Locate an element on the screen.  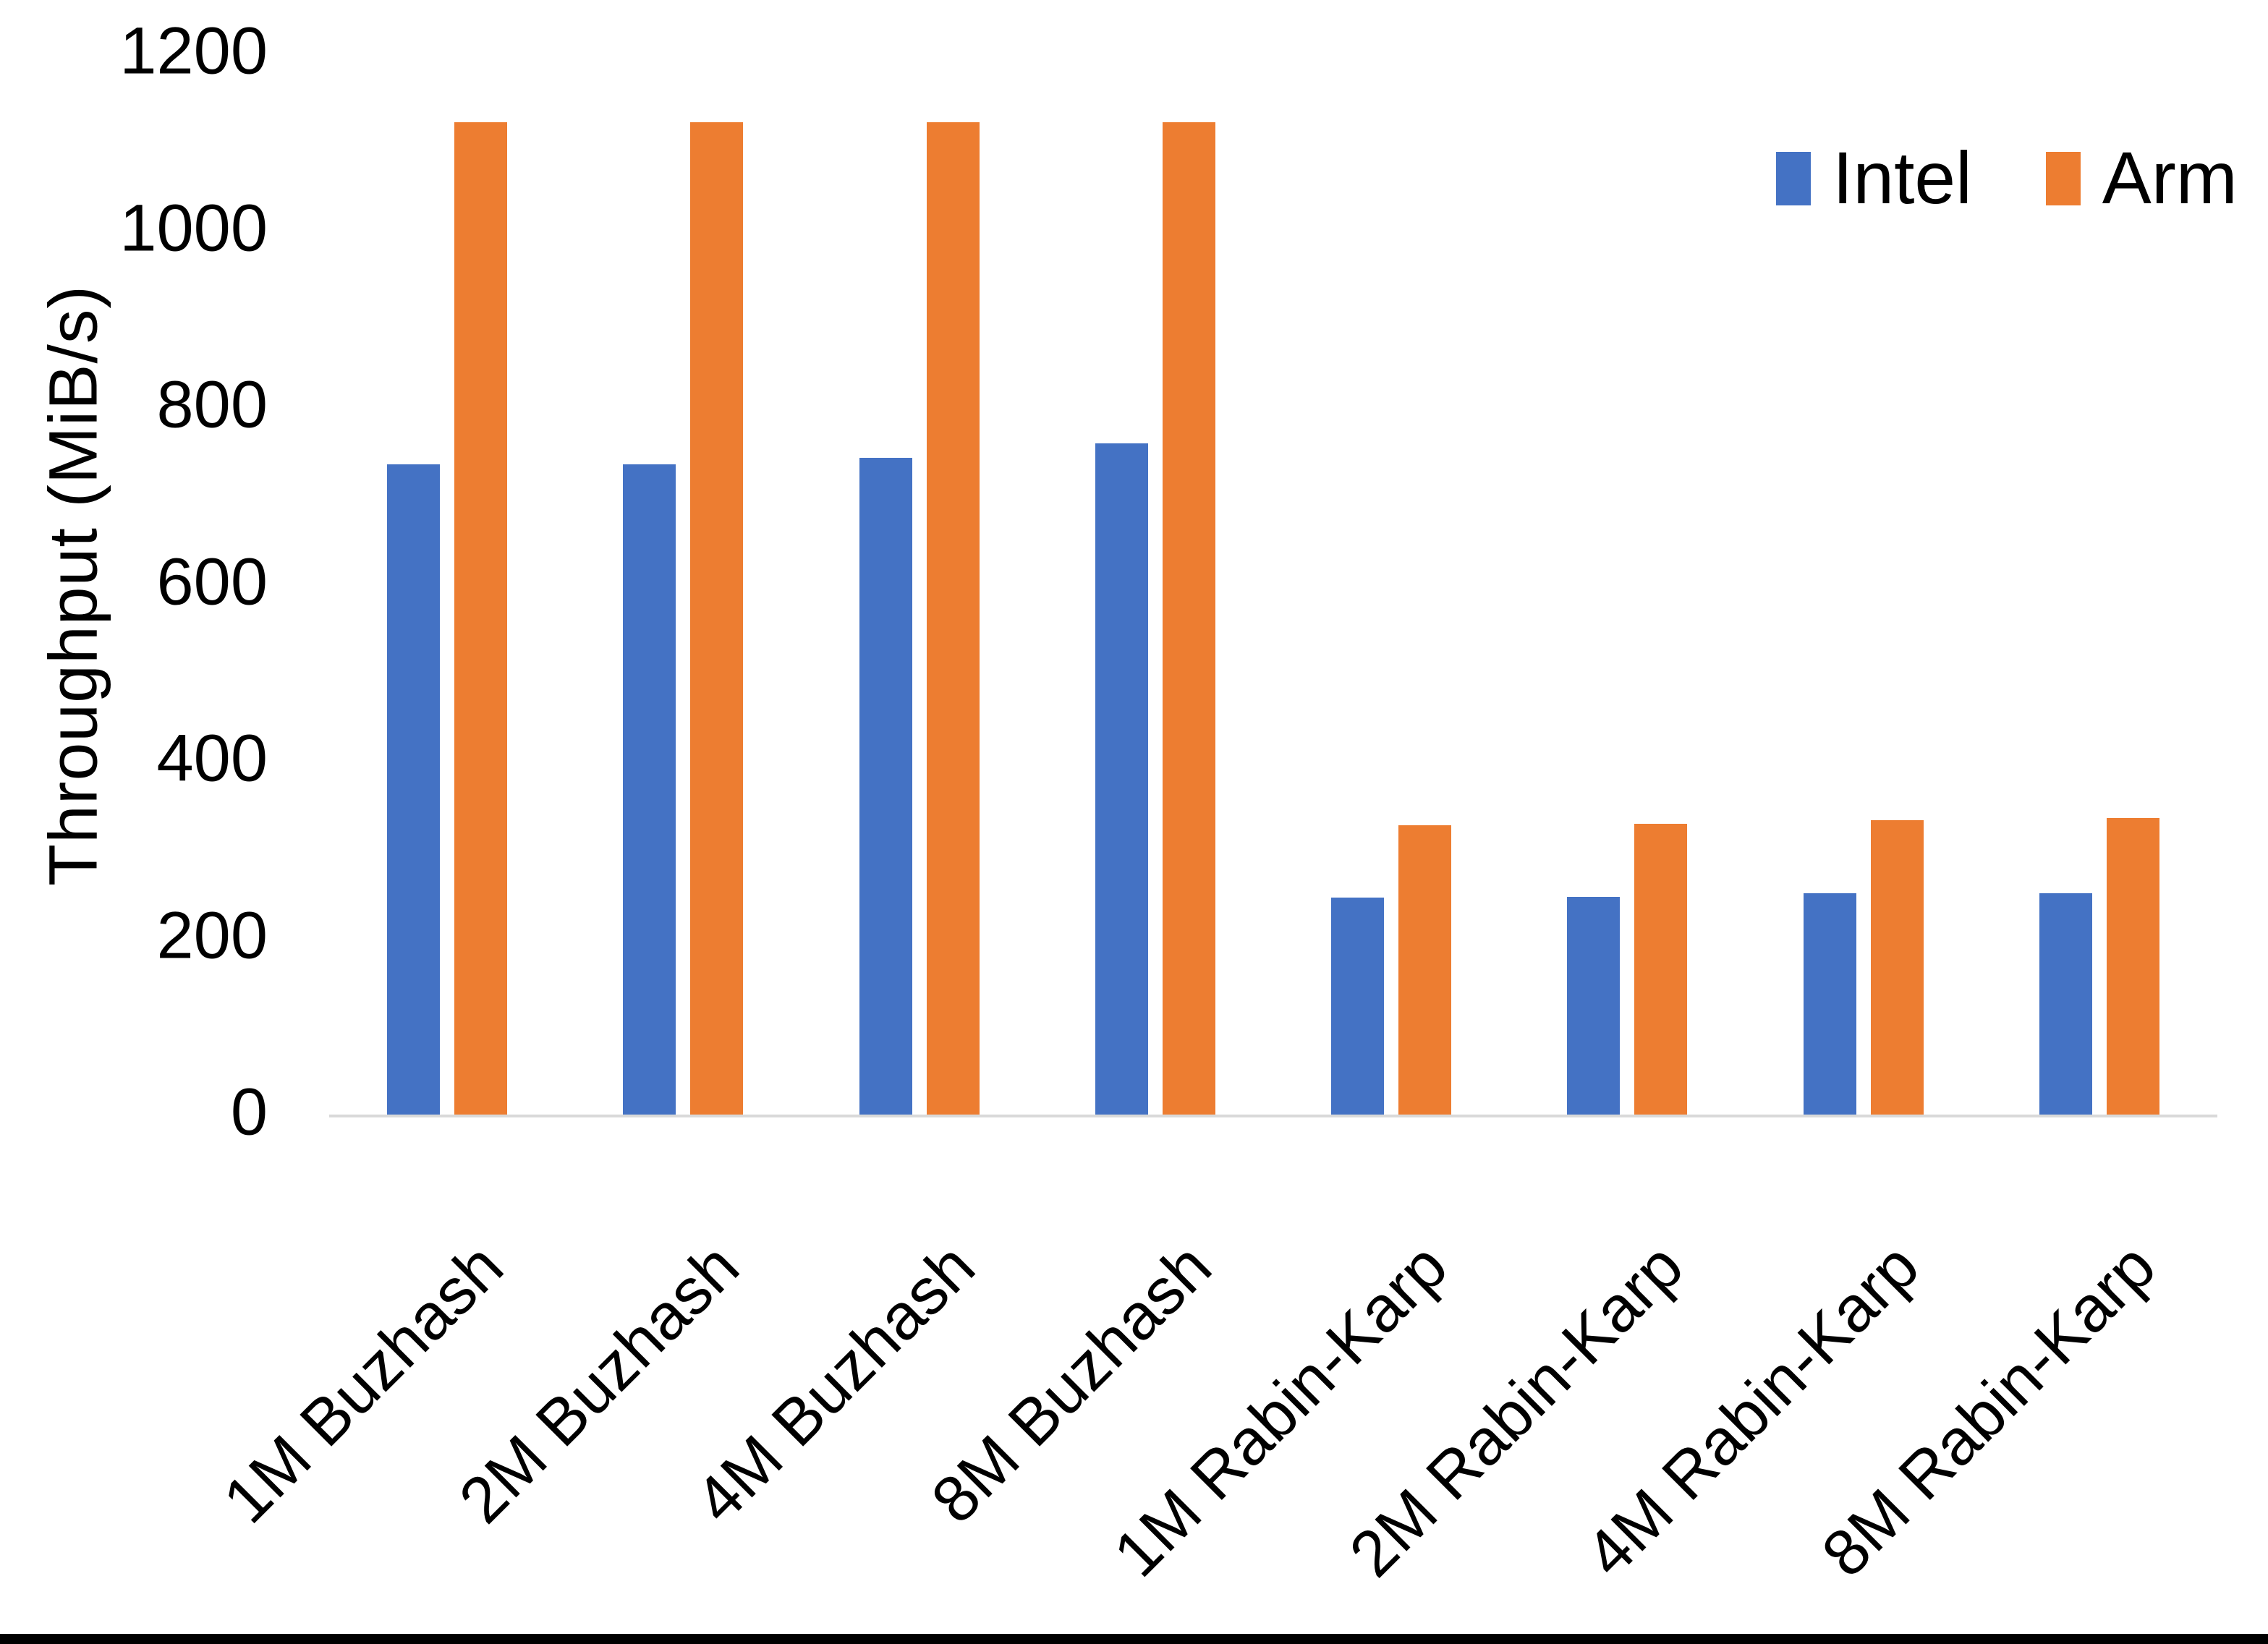
legend-swatch-arm is located at coordinates (2063, 178).